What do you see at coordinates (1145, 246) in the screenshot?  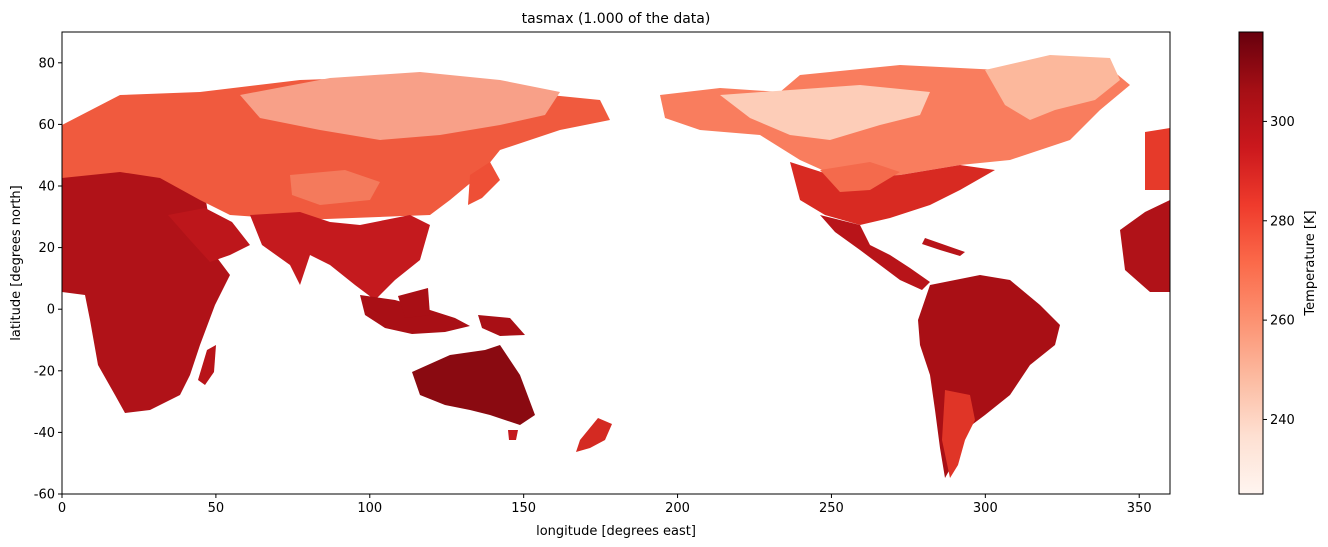 I see `region-west-africa-east-edge` at bounding box center [1145, 246].